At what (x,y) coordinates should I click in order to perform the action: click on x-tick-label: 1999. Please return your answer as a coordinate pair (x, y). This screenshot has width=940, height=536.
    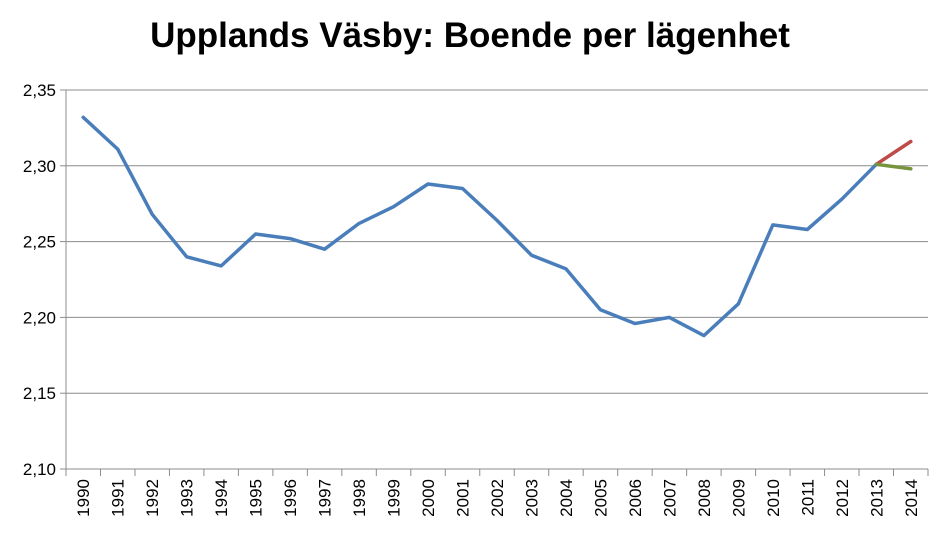
    Looking at the image, I should click on (394, 498).